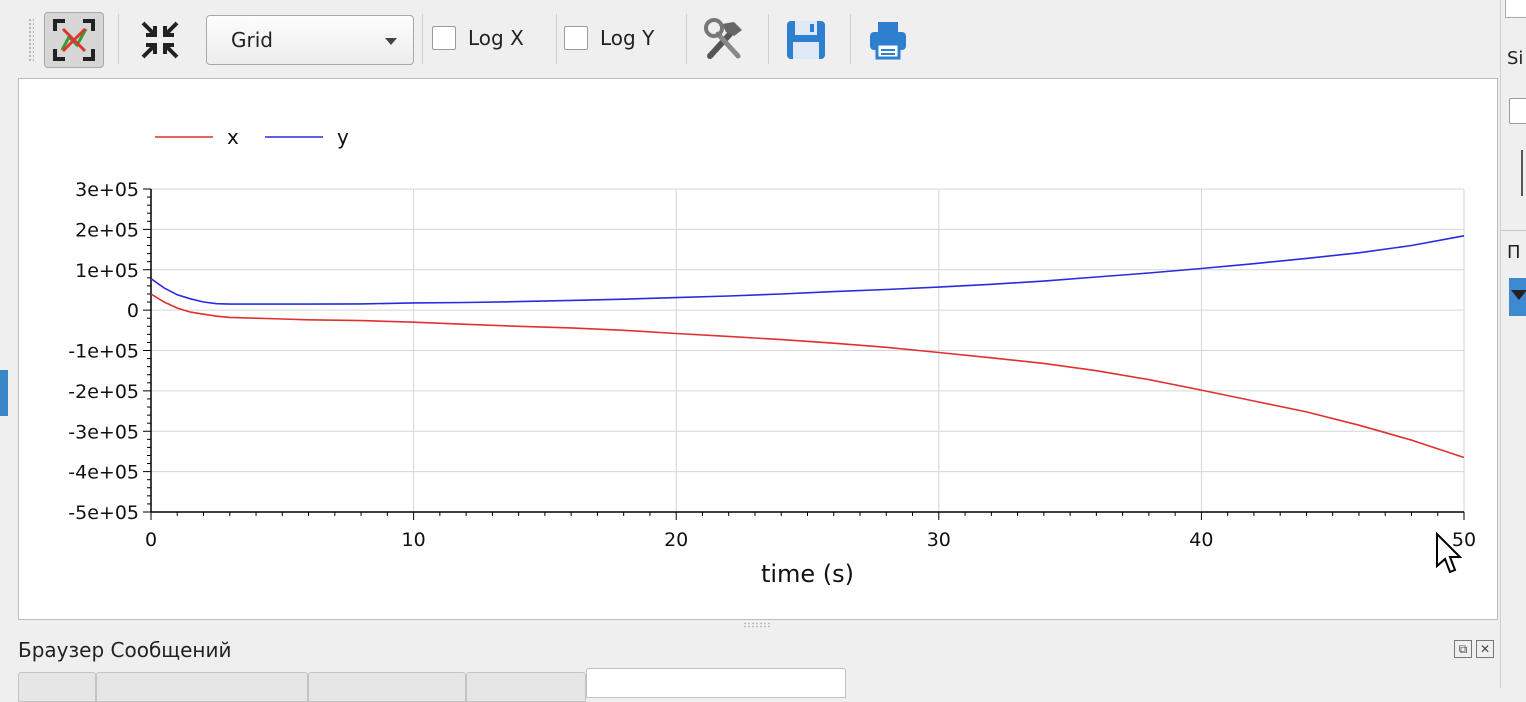 The height and width of the screenshot is (702, 1526). Describe the element at coordinates (310, 40) in the screenshot. I see `grid-select: Grid` at that location.